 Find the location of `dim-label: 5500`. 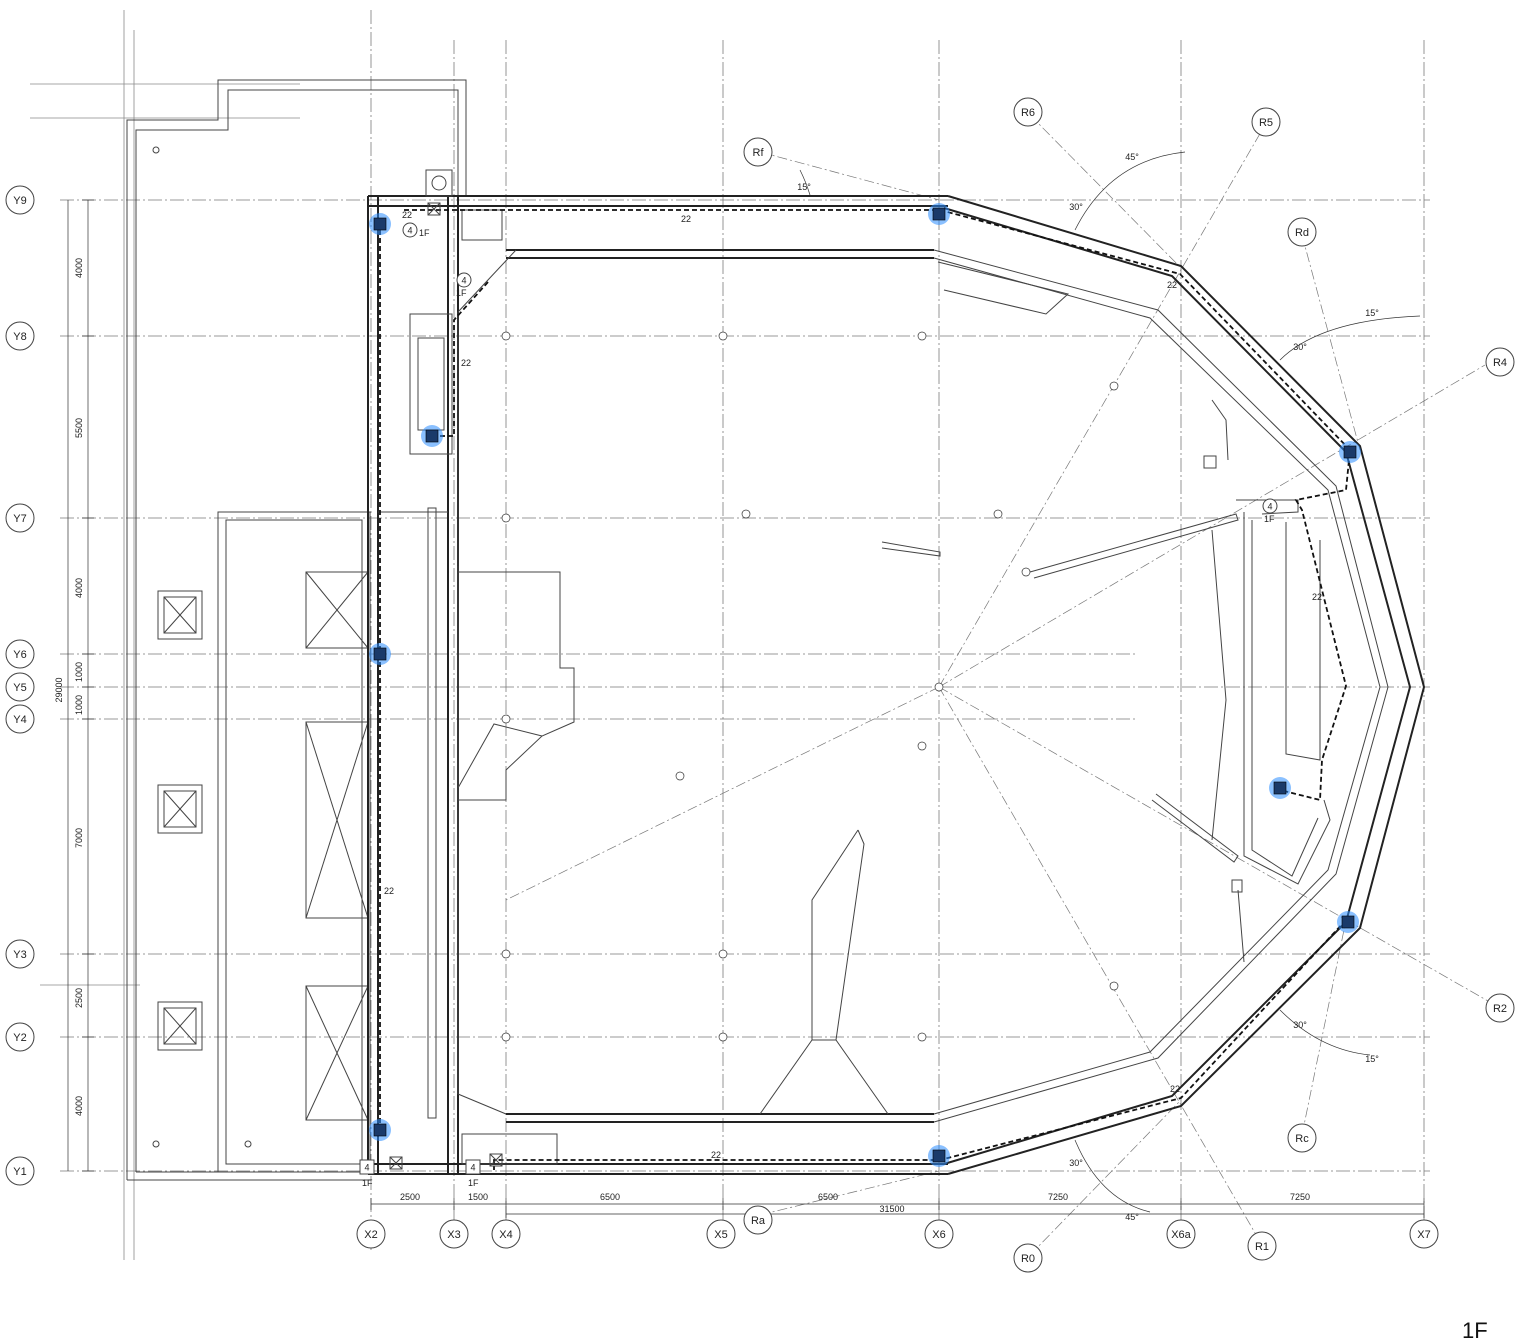

dim-label: 5500 is located at coordinates (79, 428).